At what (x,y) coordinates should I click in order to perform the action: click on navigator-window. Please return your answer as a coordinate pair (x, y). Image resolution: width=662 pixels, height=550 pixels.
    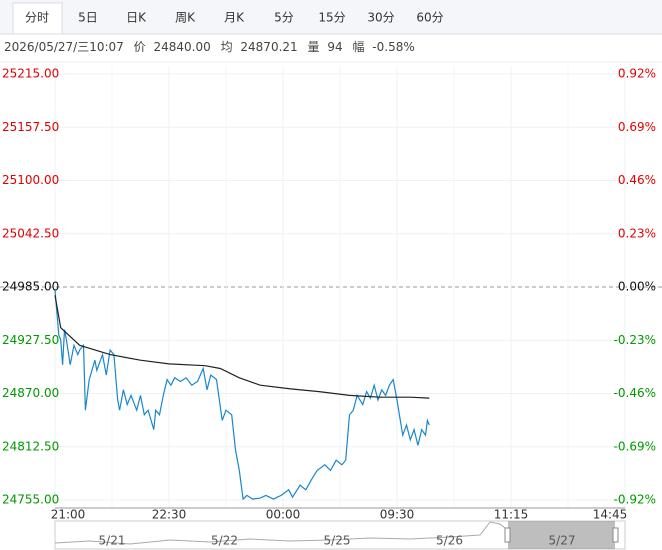
    Looking at the image, I should click on (561, 535).